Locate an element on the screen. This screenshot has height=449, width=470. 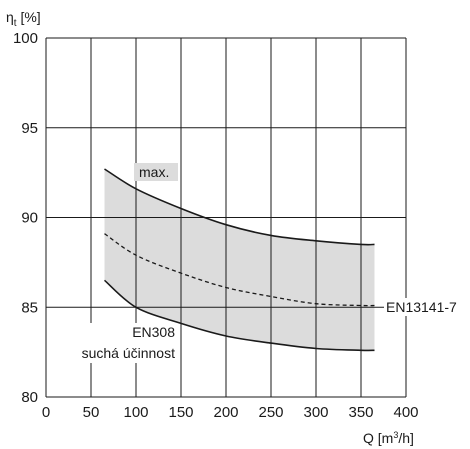
en308-label-bg is located at coordinates (128, 343).